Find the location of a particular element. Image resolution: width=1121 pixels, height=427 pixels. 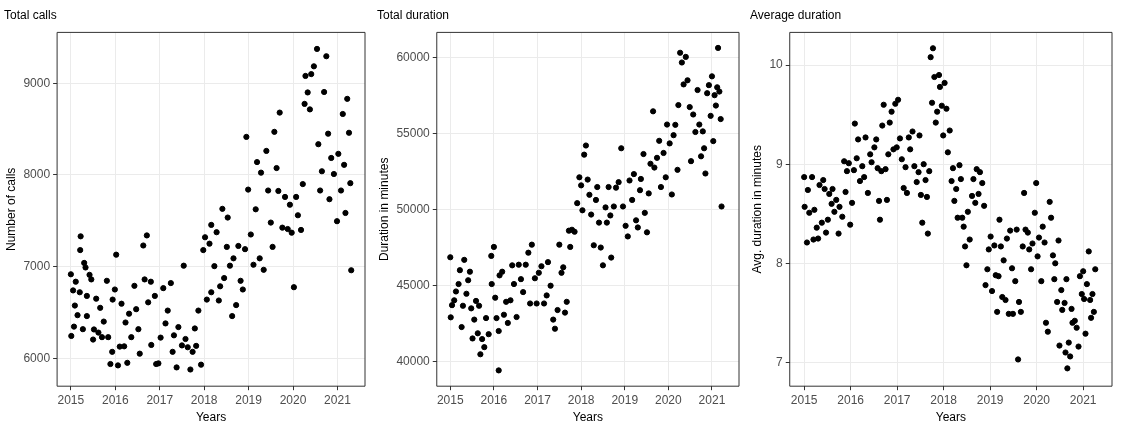

y-tick-label: 9000 is located at coordinates (37, 82).